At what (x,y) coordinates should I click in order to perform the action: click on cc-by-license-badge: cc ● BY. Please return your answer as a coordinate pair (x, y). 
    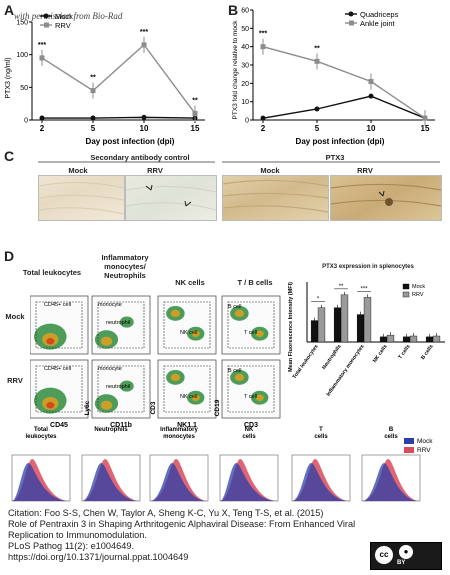
    Looking at the image, I should click on (406, 556).